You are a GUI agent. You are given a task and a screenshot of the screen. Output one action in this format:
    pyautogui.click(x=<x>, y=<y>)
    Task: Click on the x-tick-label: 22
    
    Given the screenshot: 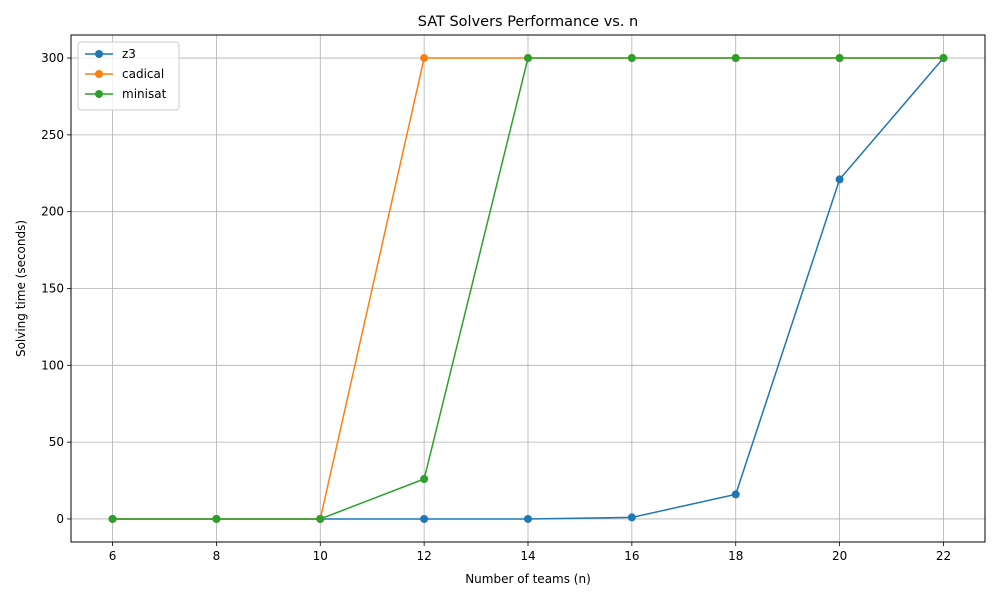 What is the action you would take?
    pyautogui.click(x=943, y=556)
    